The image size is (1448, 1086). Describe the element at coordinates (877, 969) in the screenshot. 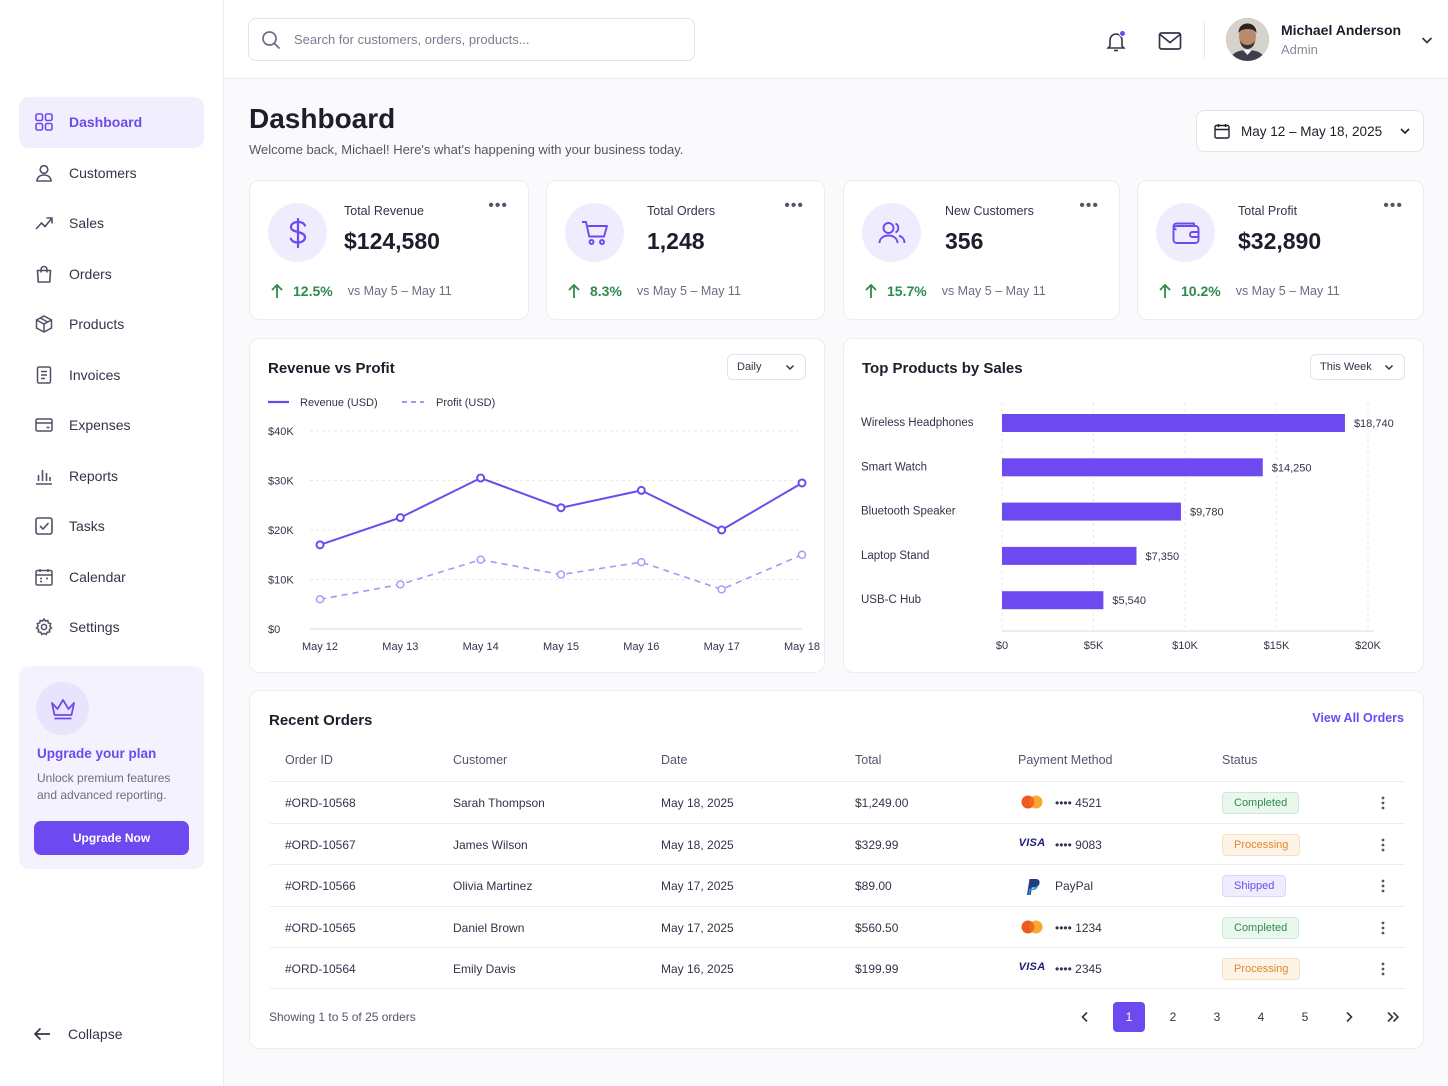

I see `order-total: $199.99` at that location.